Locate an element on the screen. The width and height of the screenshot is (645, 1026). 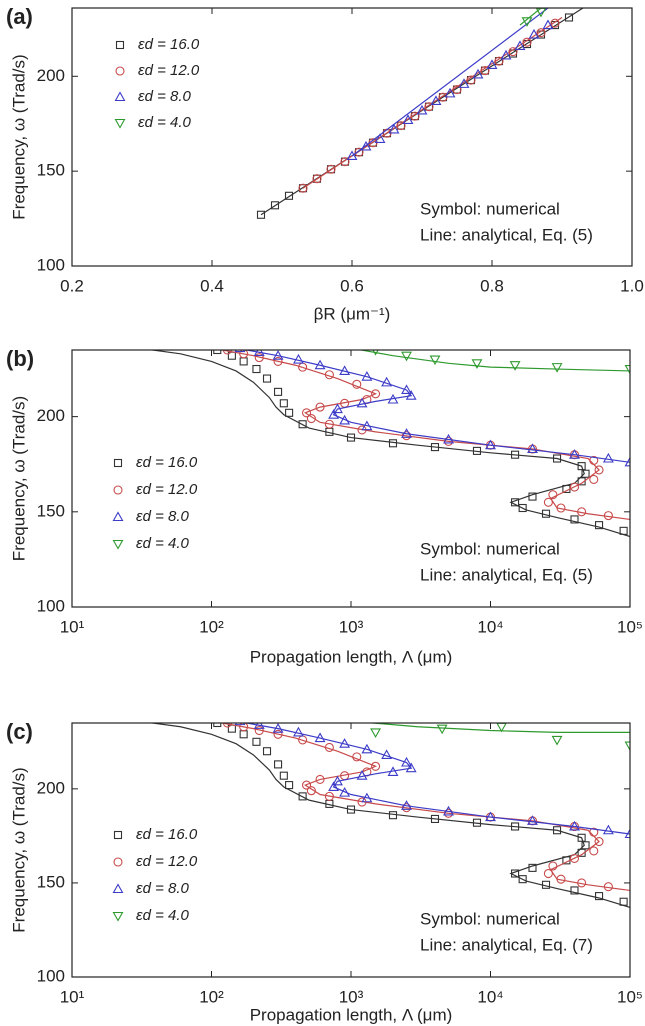
x-axis-label: βR (μm⁻¹) is located at coordinates (352, 313).